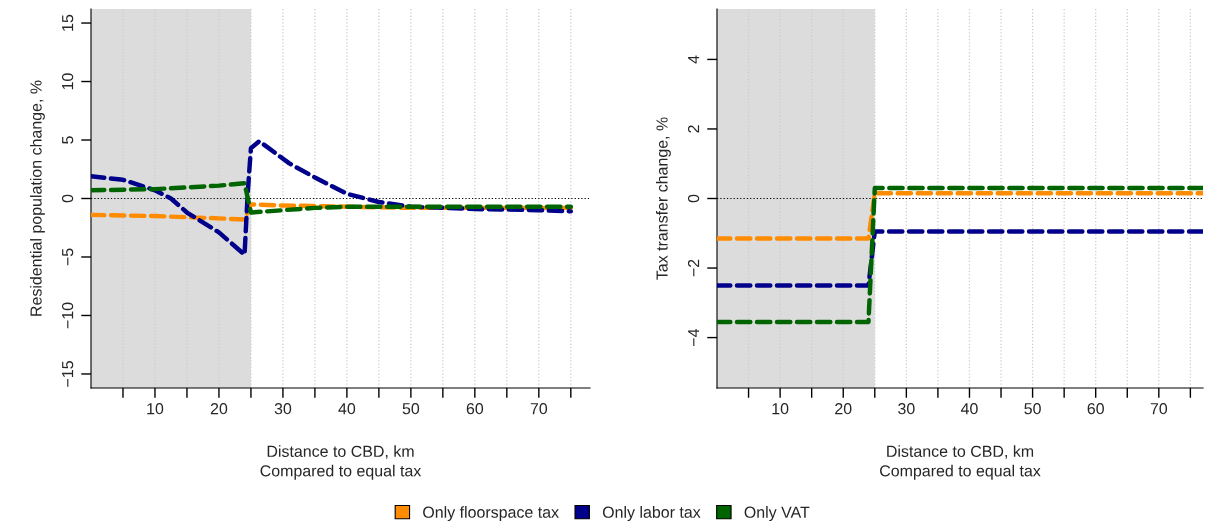 The height and width of the screenshot is (529, 1205). What do you see at coordinates (68, 374) in the screenshot?
I see `y-tick-label: −15` at bounding box center [68, 374].